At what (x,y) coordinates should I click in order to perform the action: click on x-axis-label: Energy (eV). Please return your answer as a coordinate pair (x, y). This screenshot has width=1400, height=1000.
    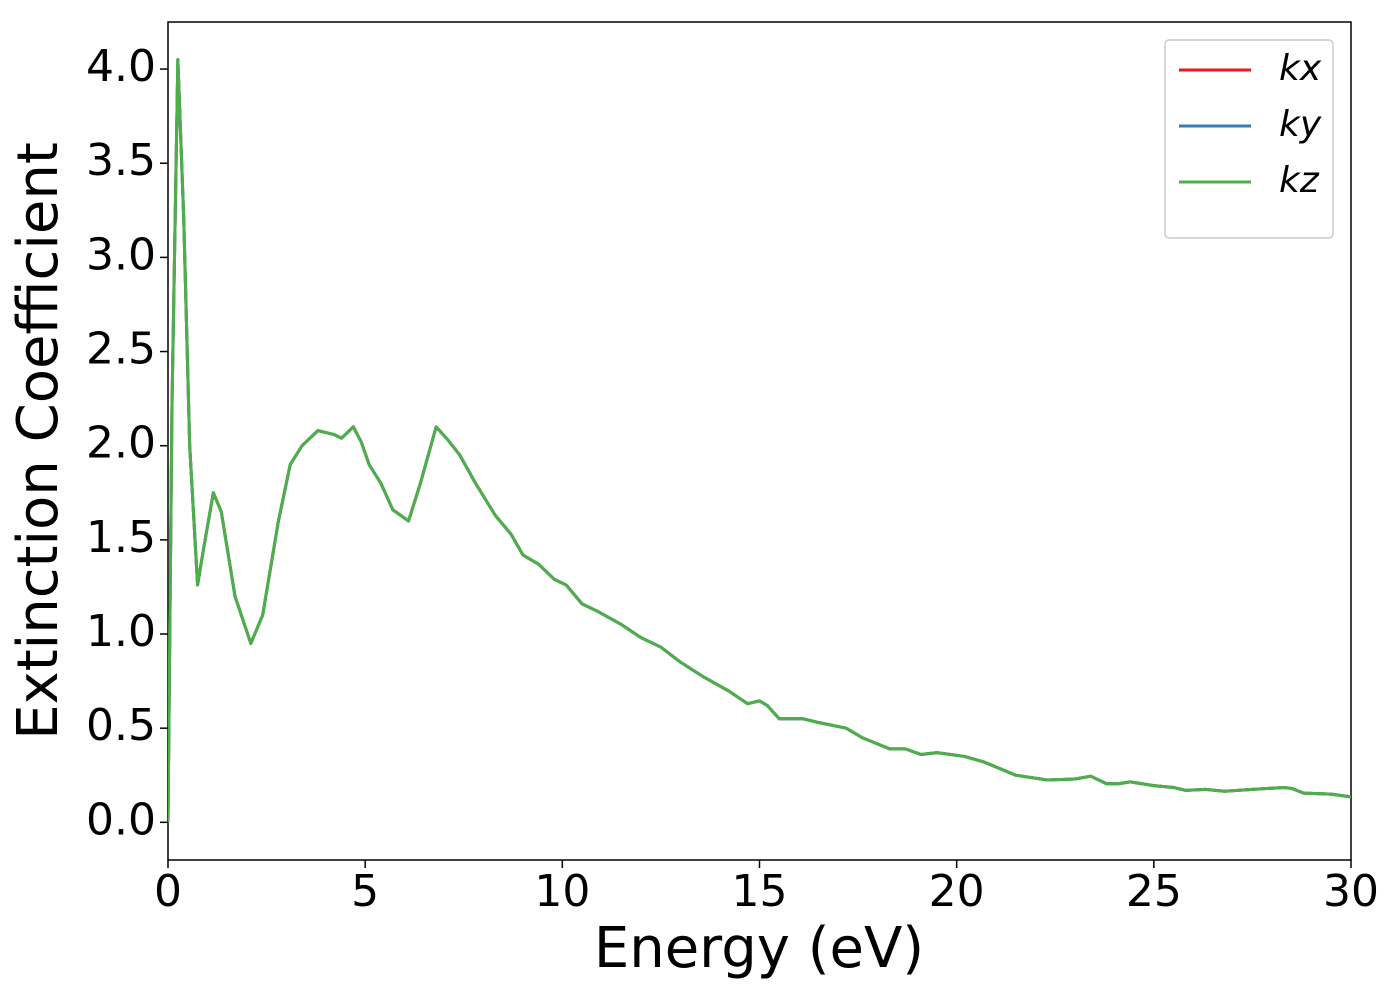
    Looking at the image, I should click on (759, 948).